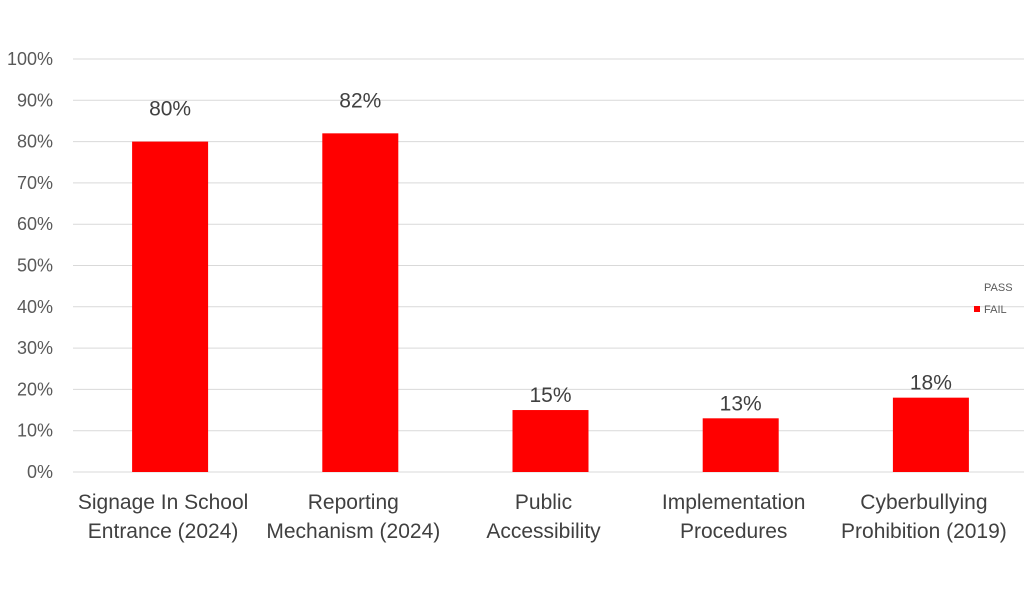  What do you see at coordinates (35, 183) in the screenshot?
I see `y-tick-label: 70%` at bounding box center [35, 183].